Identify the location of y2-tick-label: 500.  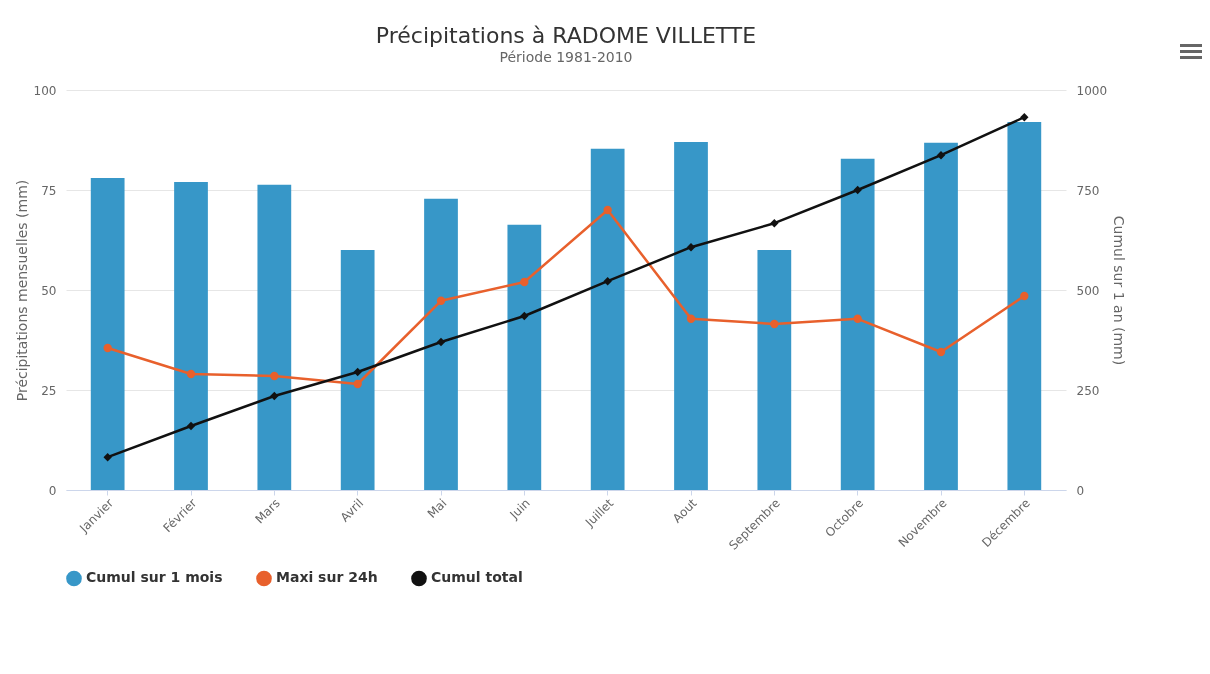
(1088, 290).